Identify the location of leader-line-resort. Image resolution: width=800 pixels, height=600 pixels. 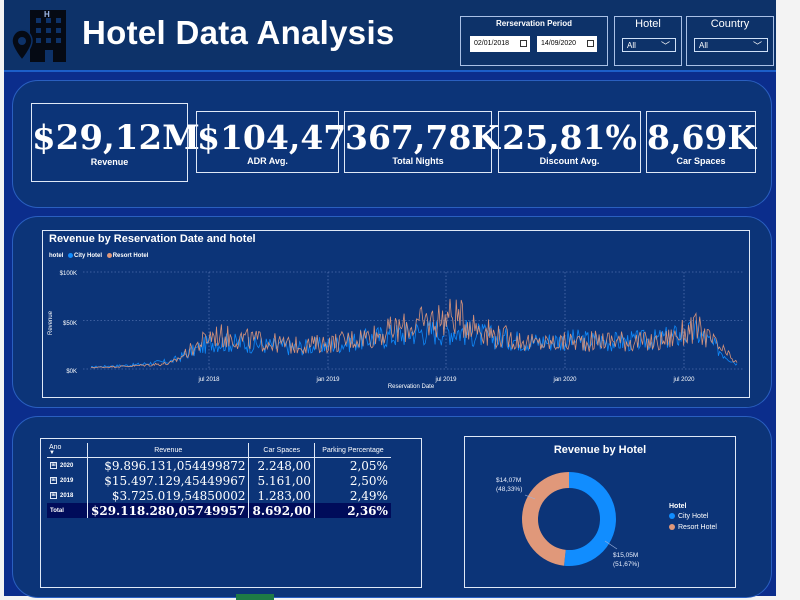
(530, 497).